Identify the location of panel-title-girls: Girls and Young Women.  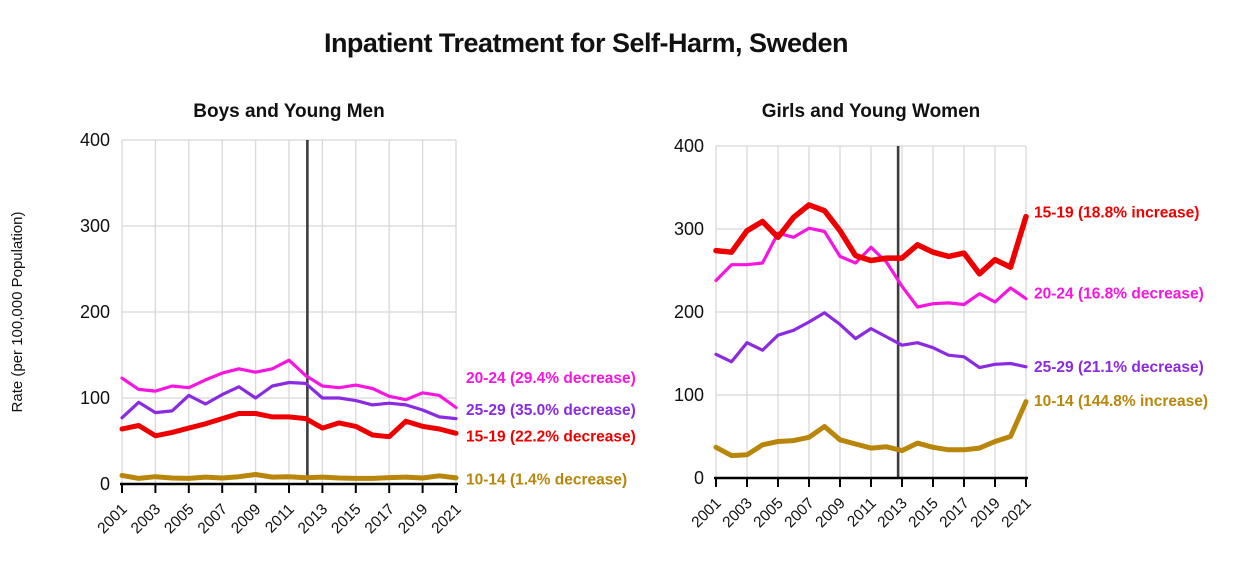
(871, 111).